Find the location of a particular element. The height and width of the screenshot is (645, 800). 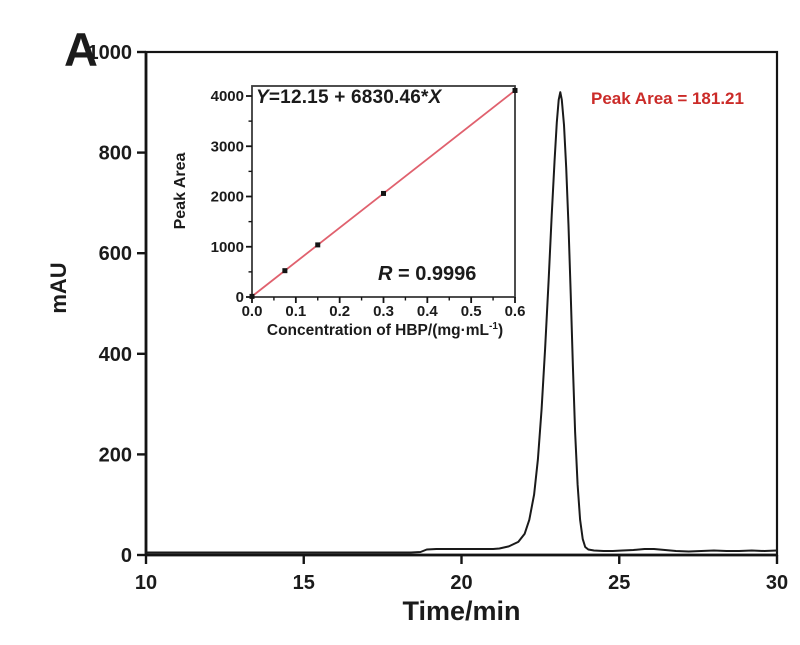

main-x-tick-label: 15 is located at coordinates (304, 583).